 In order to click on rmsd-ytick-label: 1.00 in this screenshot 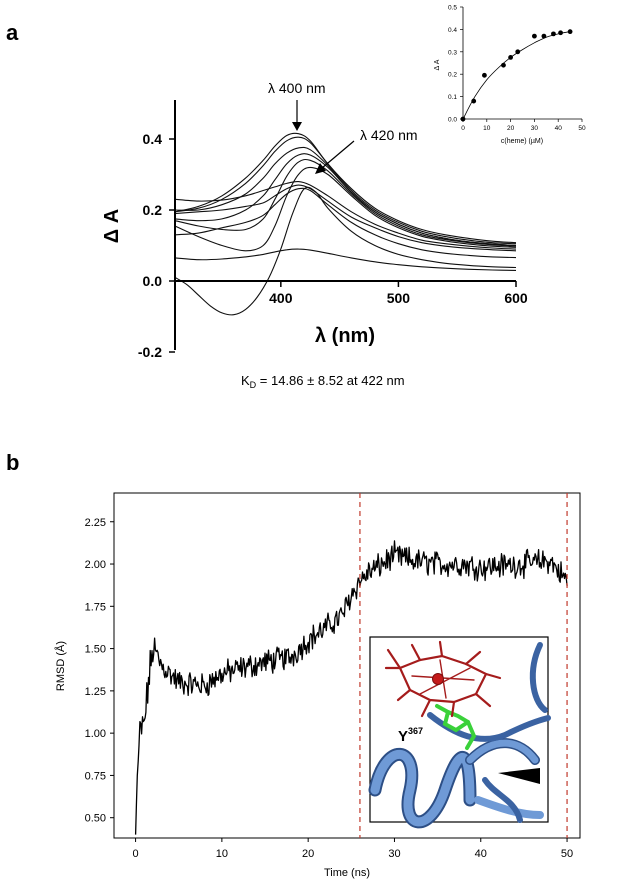, I will do `click(95, 734)`.